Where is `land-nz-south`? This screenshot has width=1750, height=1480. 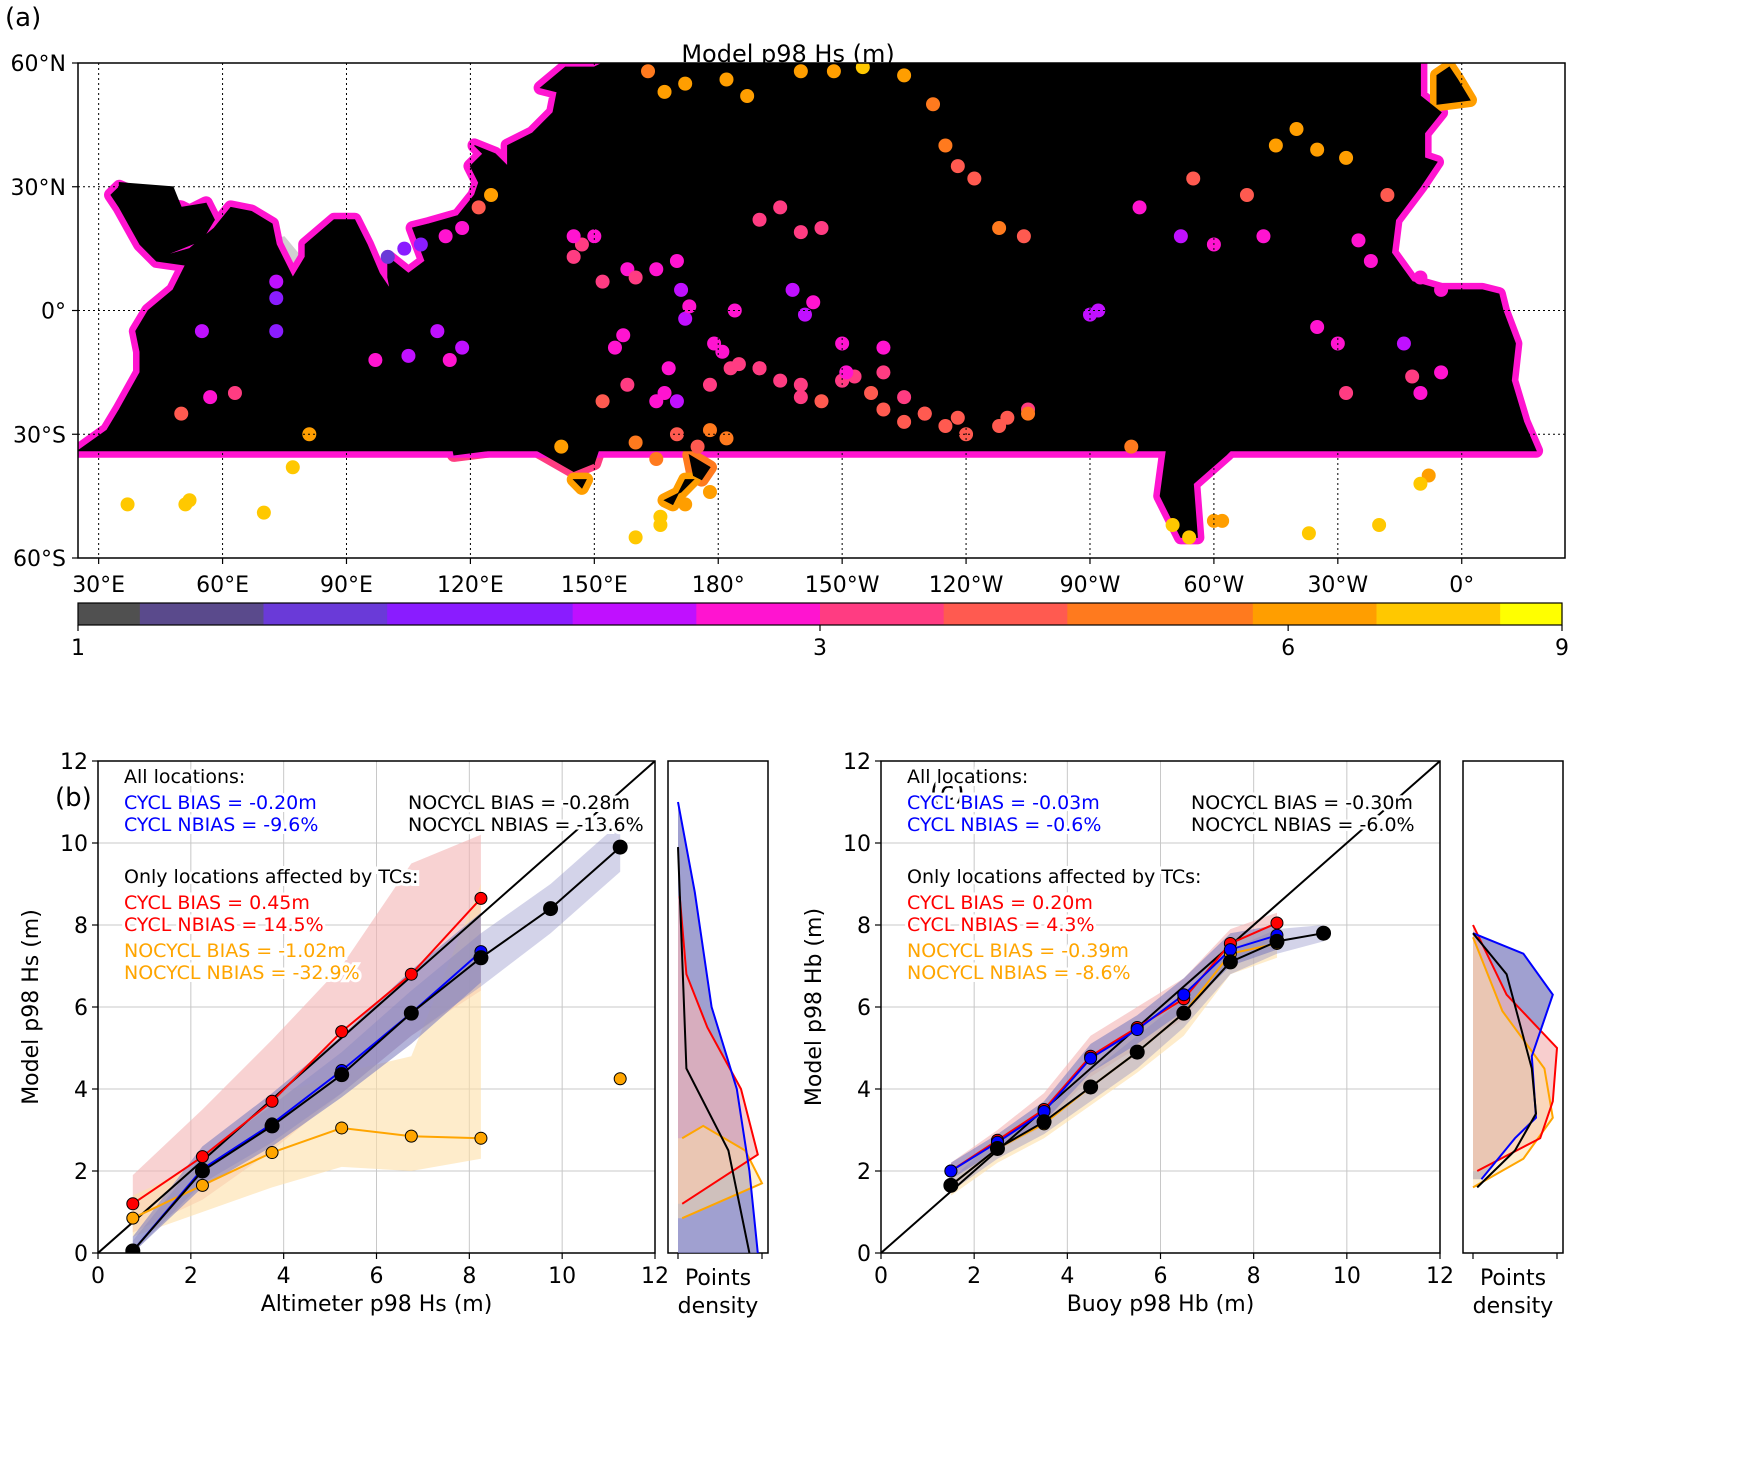
land-nz-south is located at coordinates (679, 492).